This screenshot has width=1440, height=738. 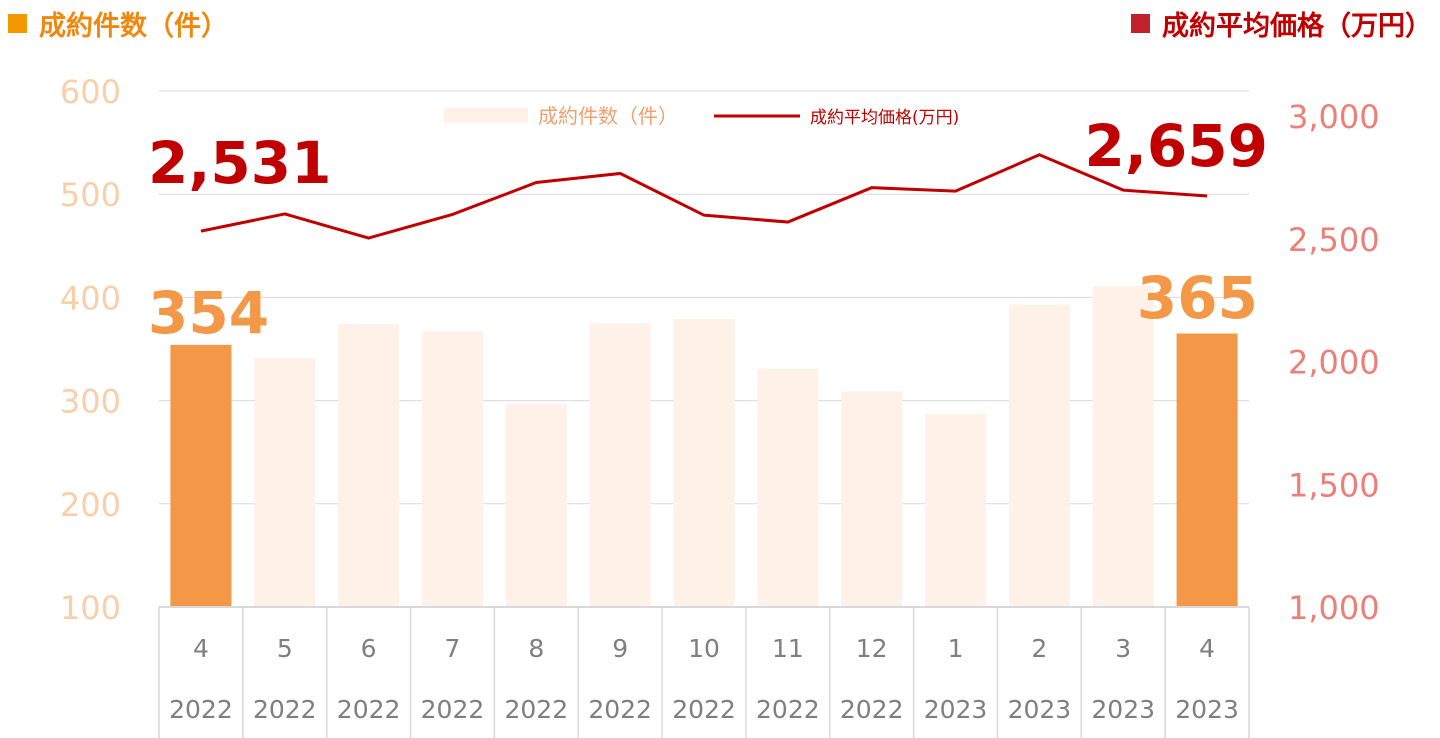 I want to click on left-axis-tick-label: 200, so click(x=90, y=505).